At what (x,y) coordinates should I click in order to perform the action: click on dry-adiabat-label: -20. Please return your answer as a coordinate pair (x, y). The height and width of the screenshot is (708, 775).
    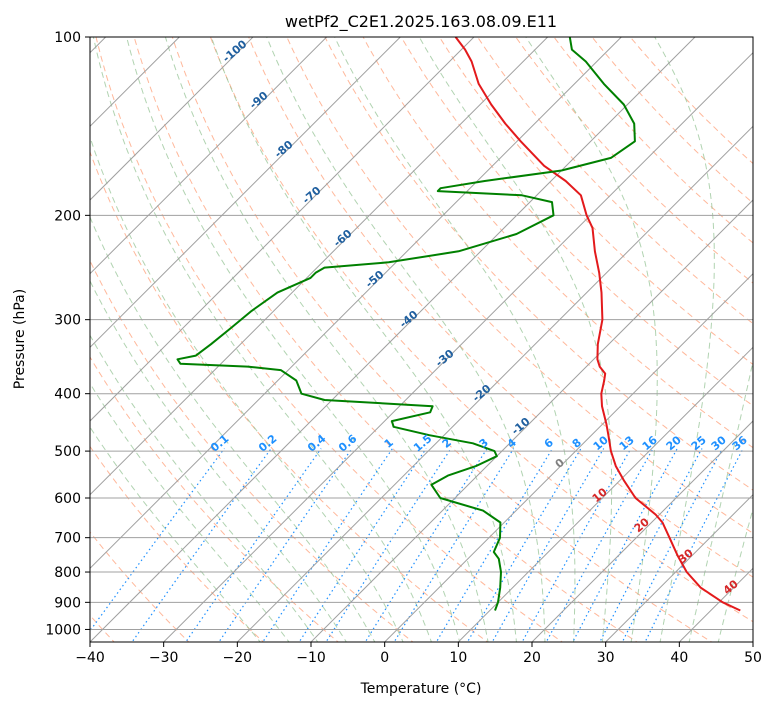
    Looking at the image, I should click on (482, 393).